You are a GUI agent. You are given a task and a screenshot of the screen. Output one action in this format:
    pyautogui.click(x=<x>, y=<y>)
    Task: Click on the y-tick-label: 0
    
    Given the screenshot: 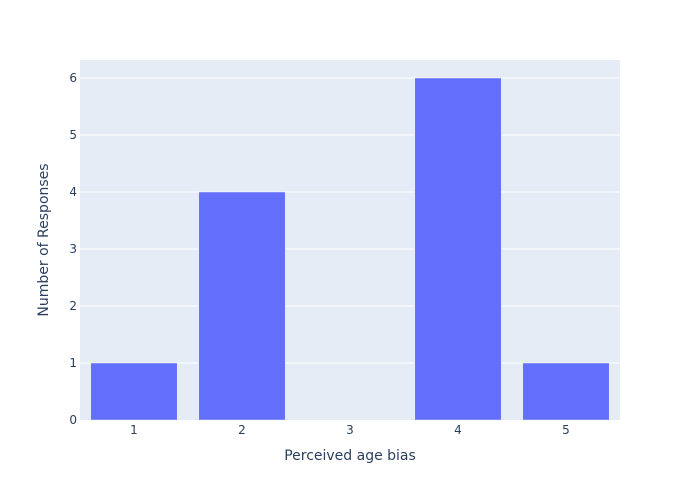 What is the action you would take?
    pyautogui.click(x=73, y=420)
    